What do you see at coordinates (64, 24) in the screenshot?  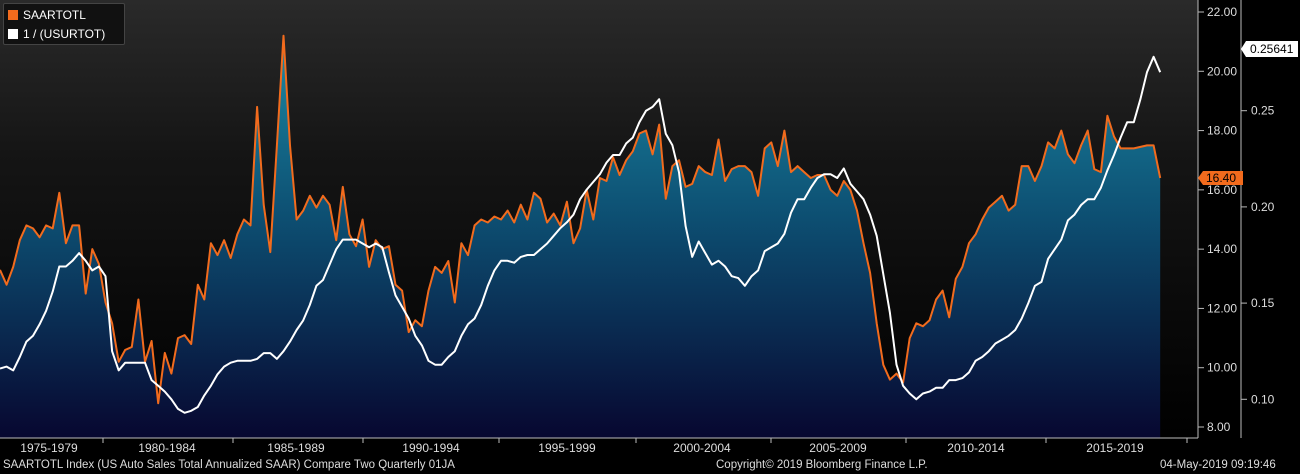 I see `legend: SAARTOTL 1 / (USURTOT)` at bounding box center [64, 24].